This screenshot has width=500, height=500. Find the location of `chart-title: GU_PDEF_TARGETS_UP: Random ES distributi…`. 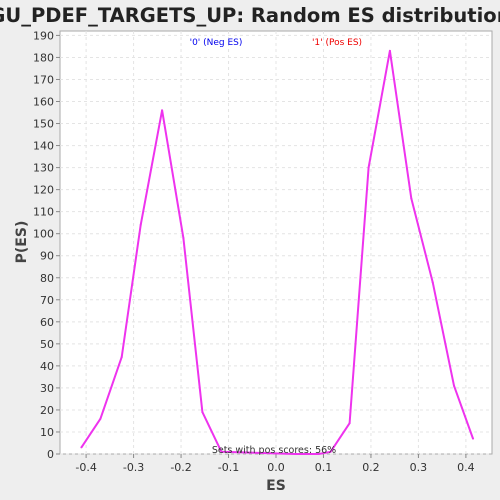

chart-title: GU_PDEF_TARGETS_UP: Random ES distributi… is located at coordinates (250, 15).